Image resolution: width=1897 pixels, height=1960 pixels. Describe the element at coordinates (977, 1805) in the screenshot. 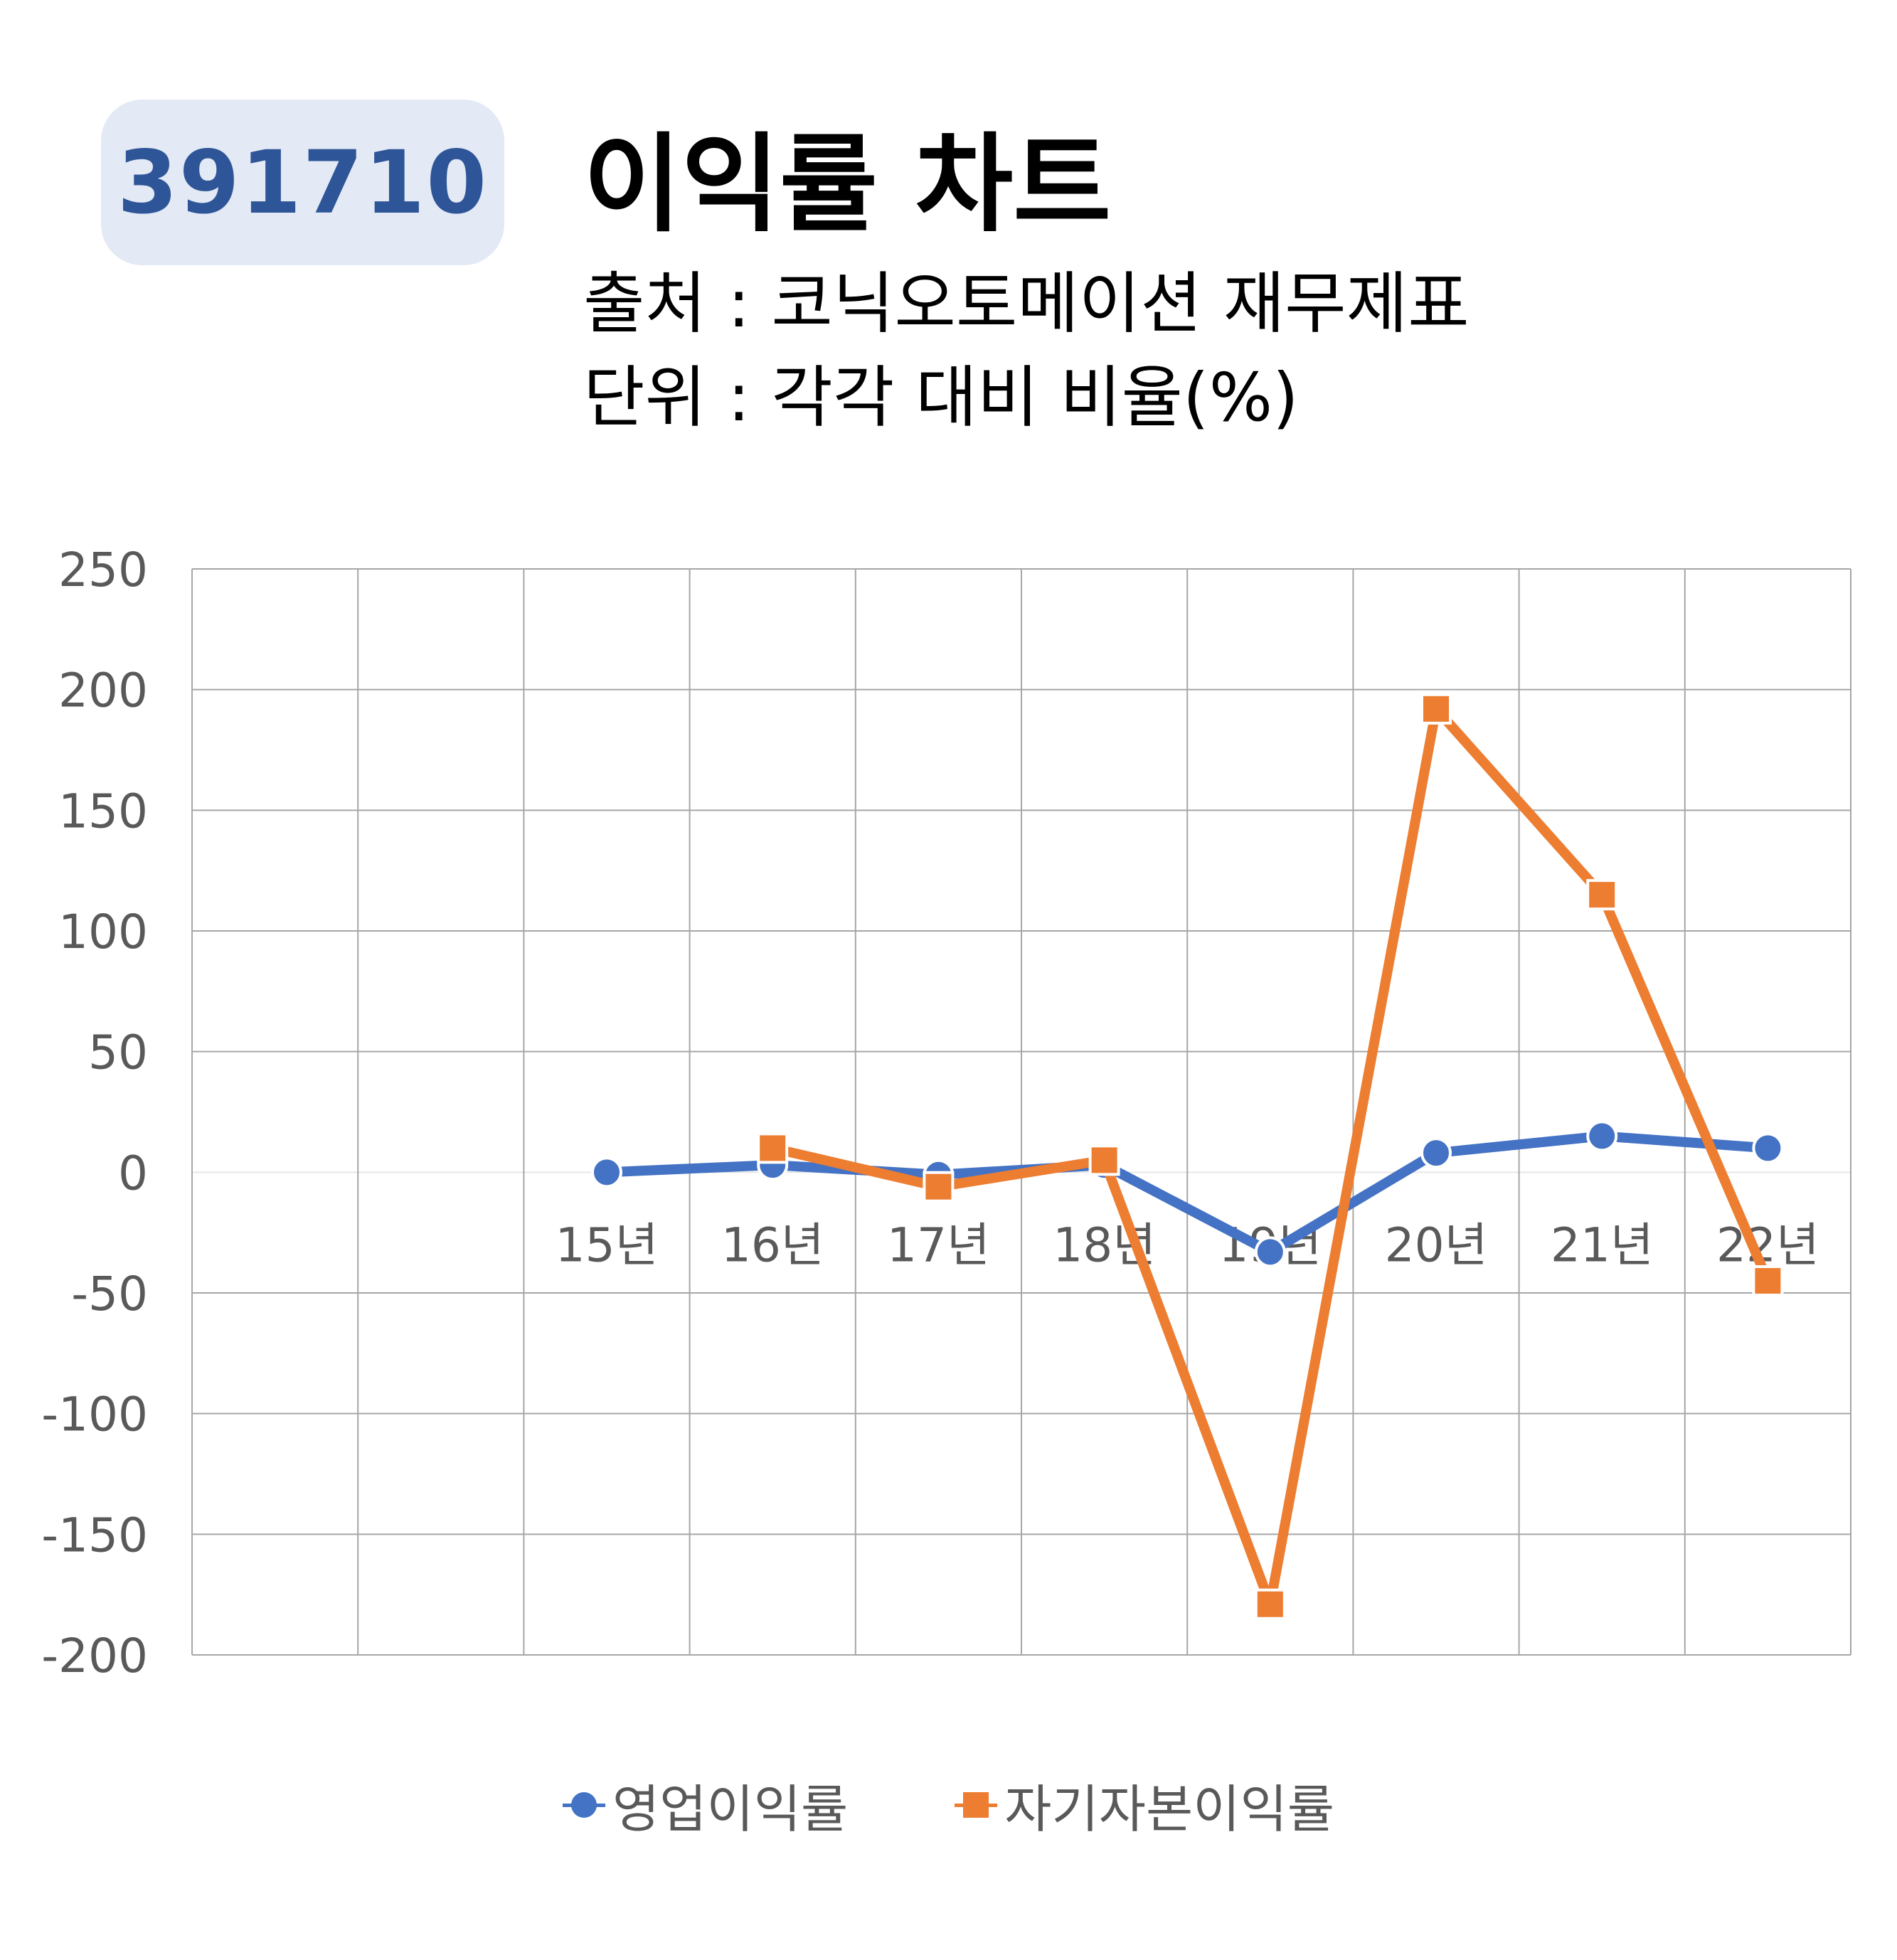

I see `legend-square-marker-icon` at that location.